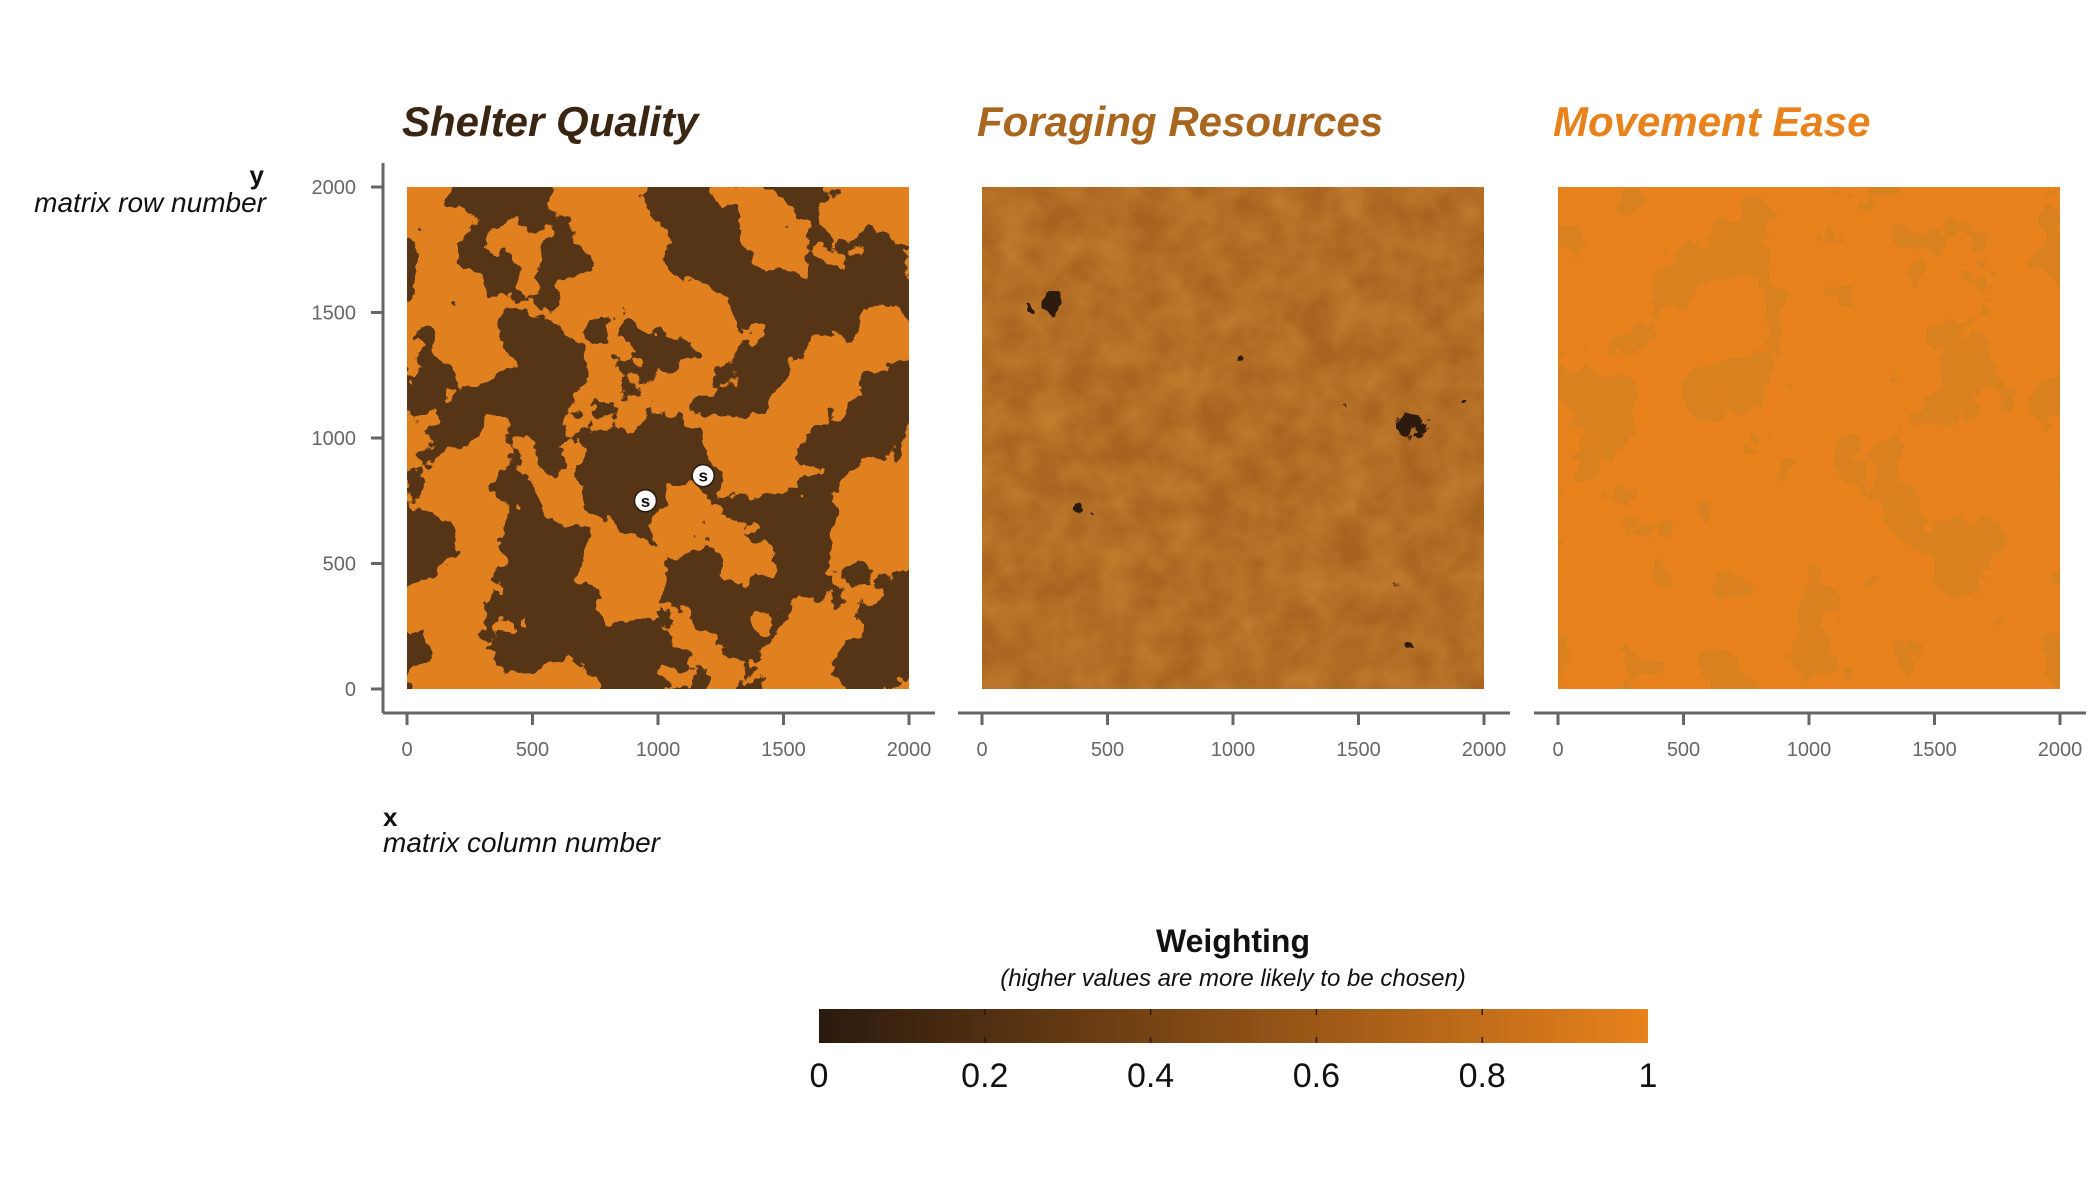 The image size is (2100, 1200). What do you see at coordinates (334, 439) in the screenshot?
I see `y-tick-label: 1000` at bounding box center [334, 439].